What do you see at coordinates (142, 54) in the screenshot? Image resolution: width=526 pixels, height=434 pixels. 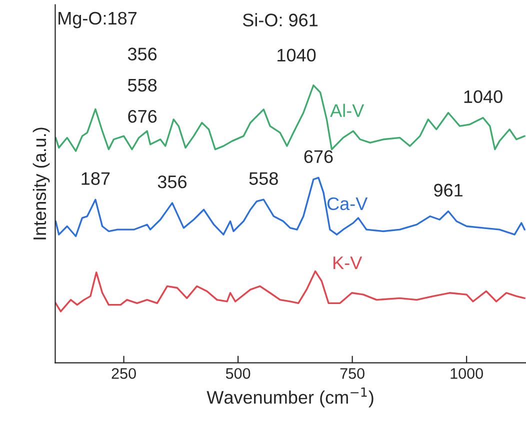 I see `text: 356` at bounding box center [142, 54].